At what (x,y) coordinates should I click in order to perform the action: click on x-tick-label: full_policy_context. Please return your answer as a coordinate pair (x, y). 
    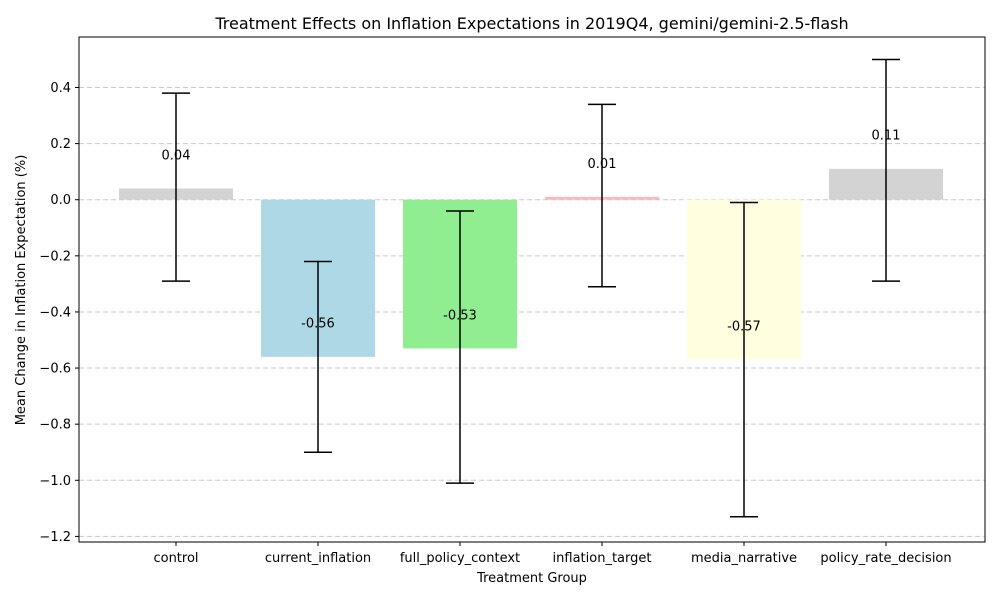
    Looking at the image, I should click on (460, 558).